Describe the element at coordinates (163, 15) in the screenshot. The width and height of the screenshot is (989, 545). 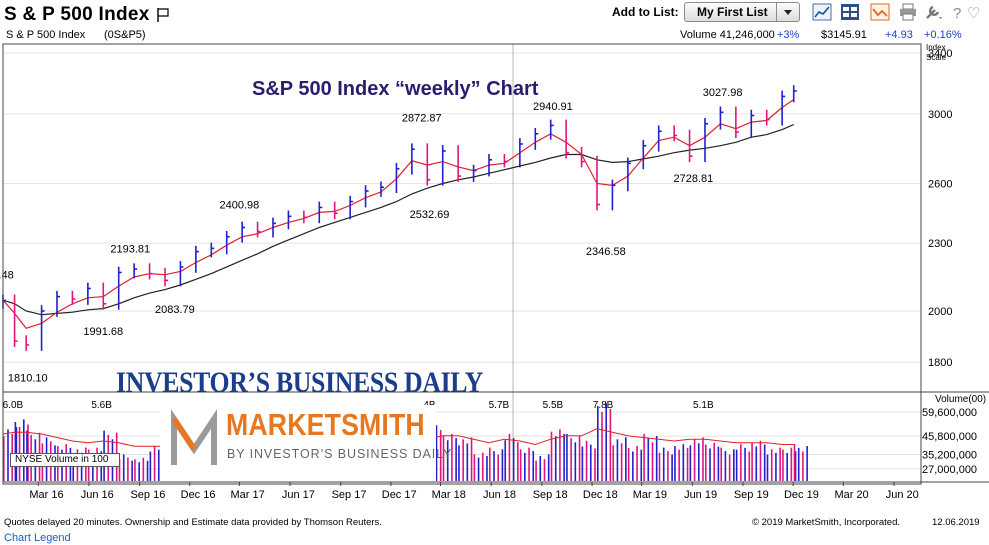
I see `flag-icon` at that location.